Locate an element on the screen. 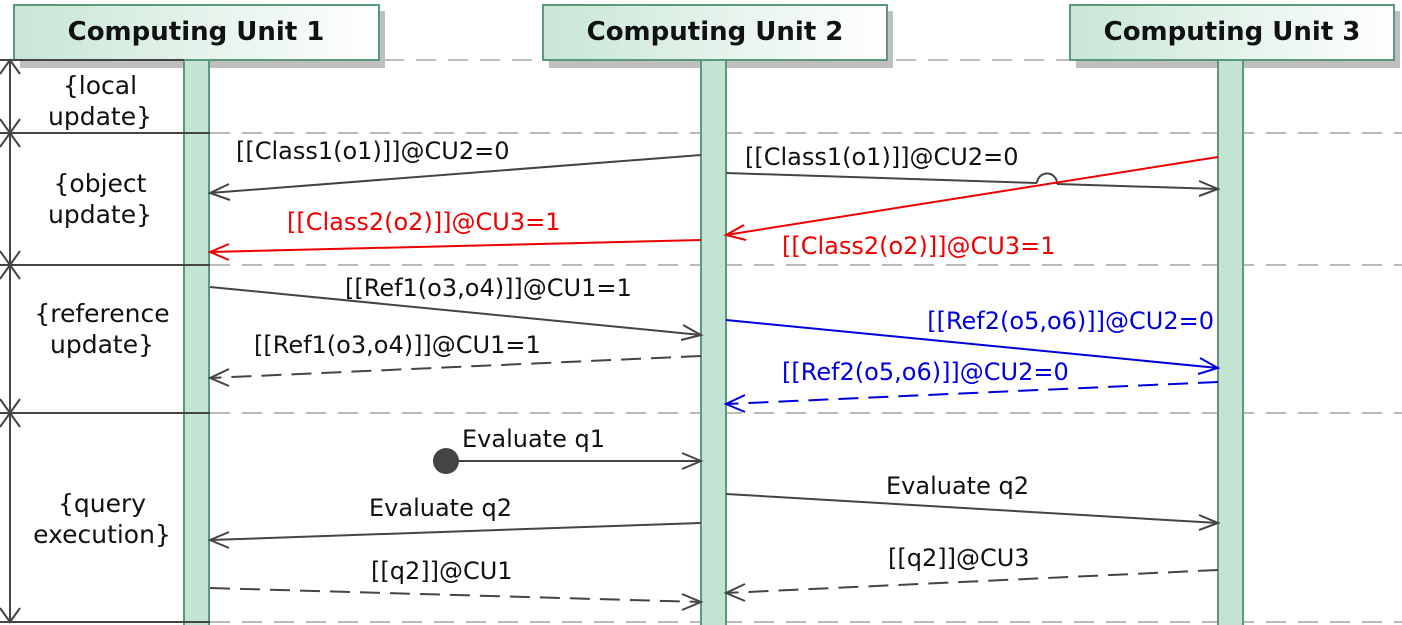 This screenshot has width=1402, height=625. message-m5: [[Ref1(o3,o4)]]@CU1=1 is located at coordinates (456, 307).